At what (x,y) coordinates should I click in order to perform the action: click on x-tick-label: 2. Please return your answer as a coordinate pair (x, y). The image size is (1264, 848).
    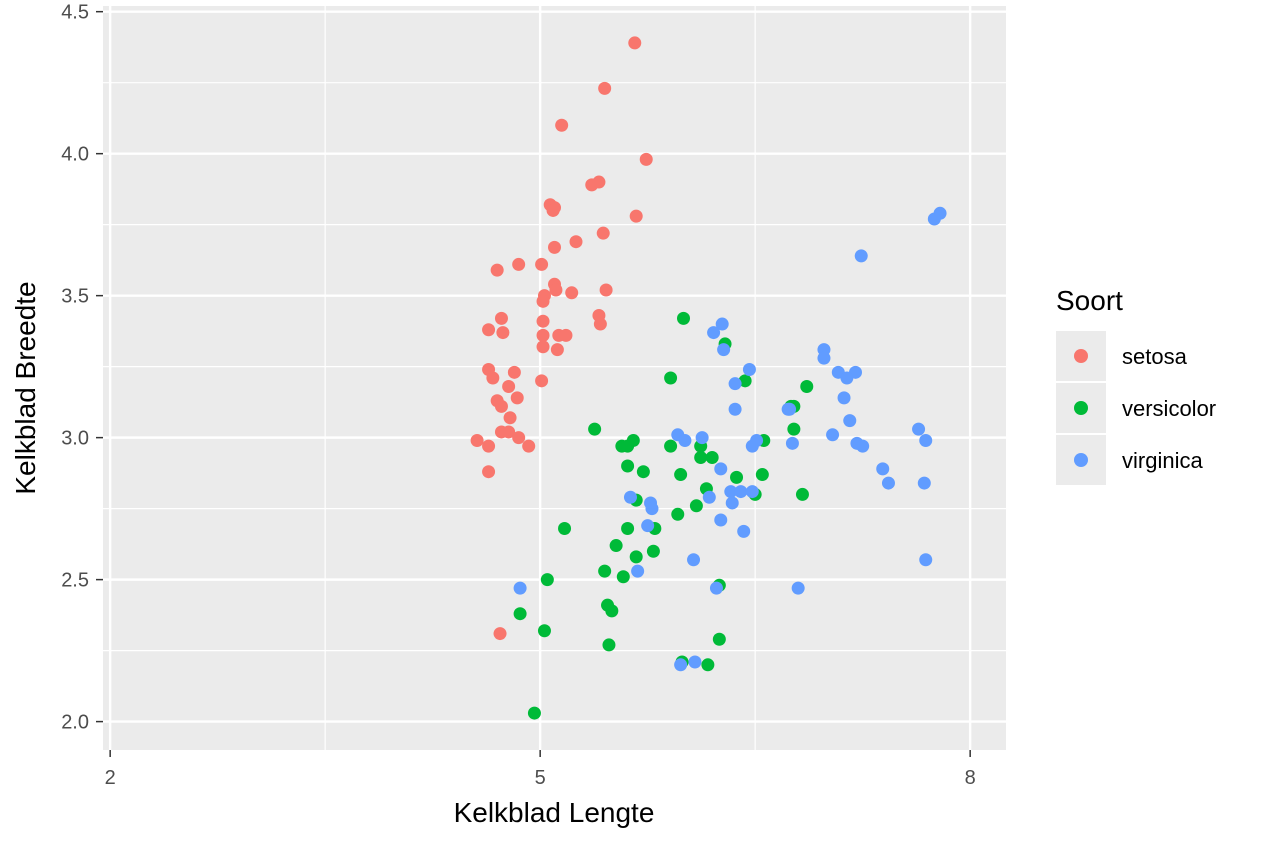
    Looking at the image, I should click on (110, 778).